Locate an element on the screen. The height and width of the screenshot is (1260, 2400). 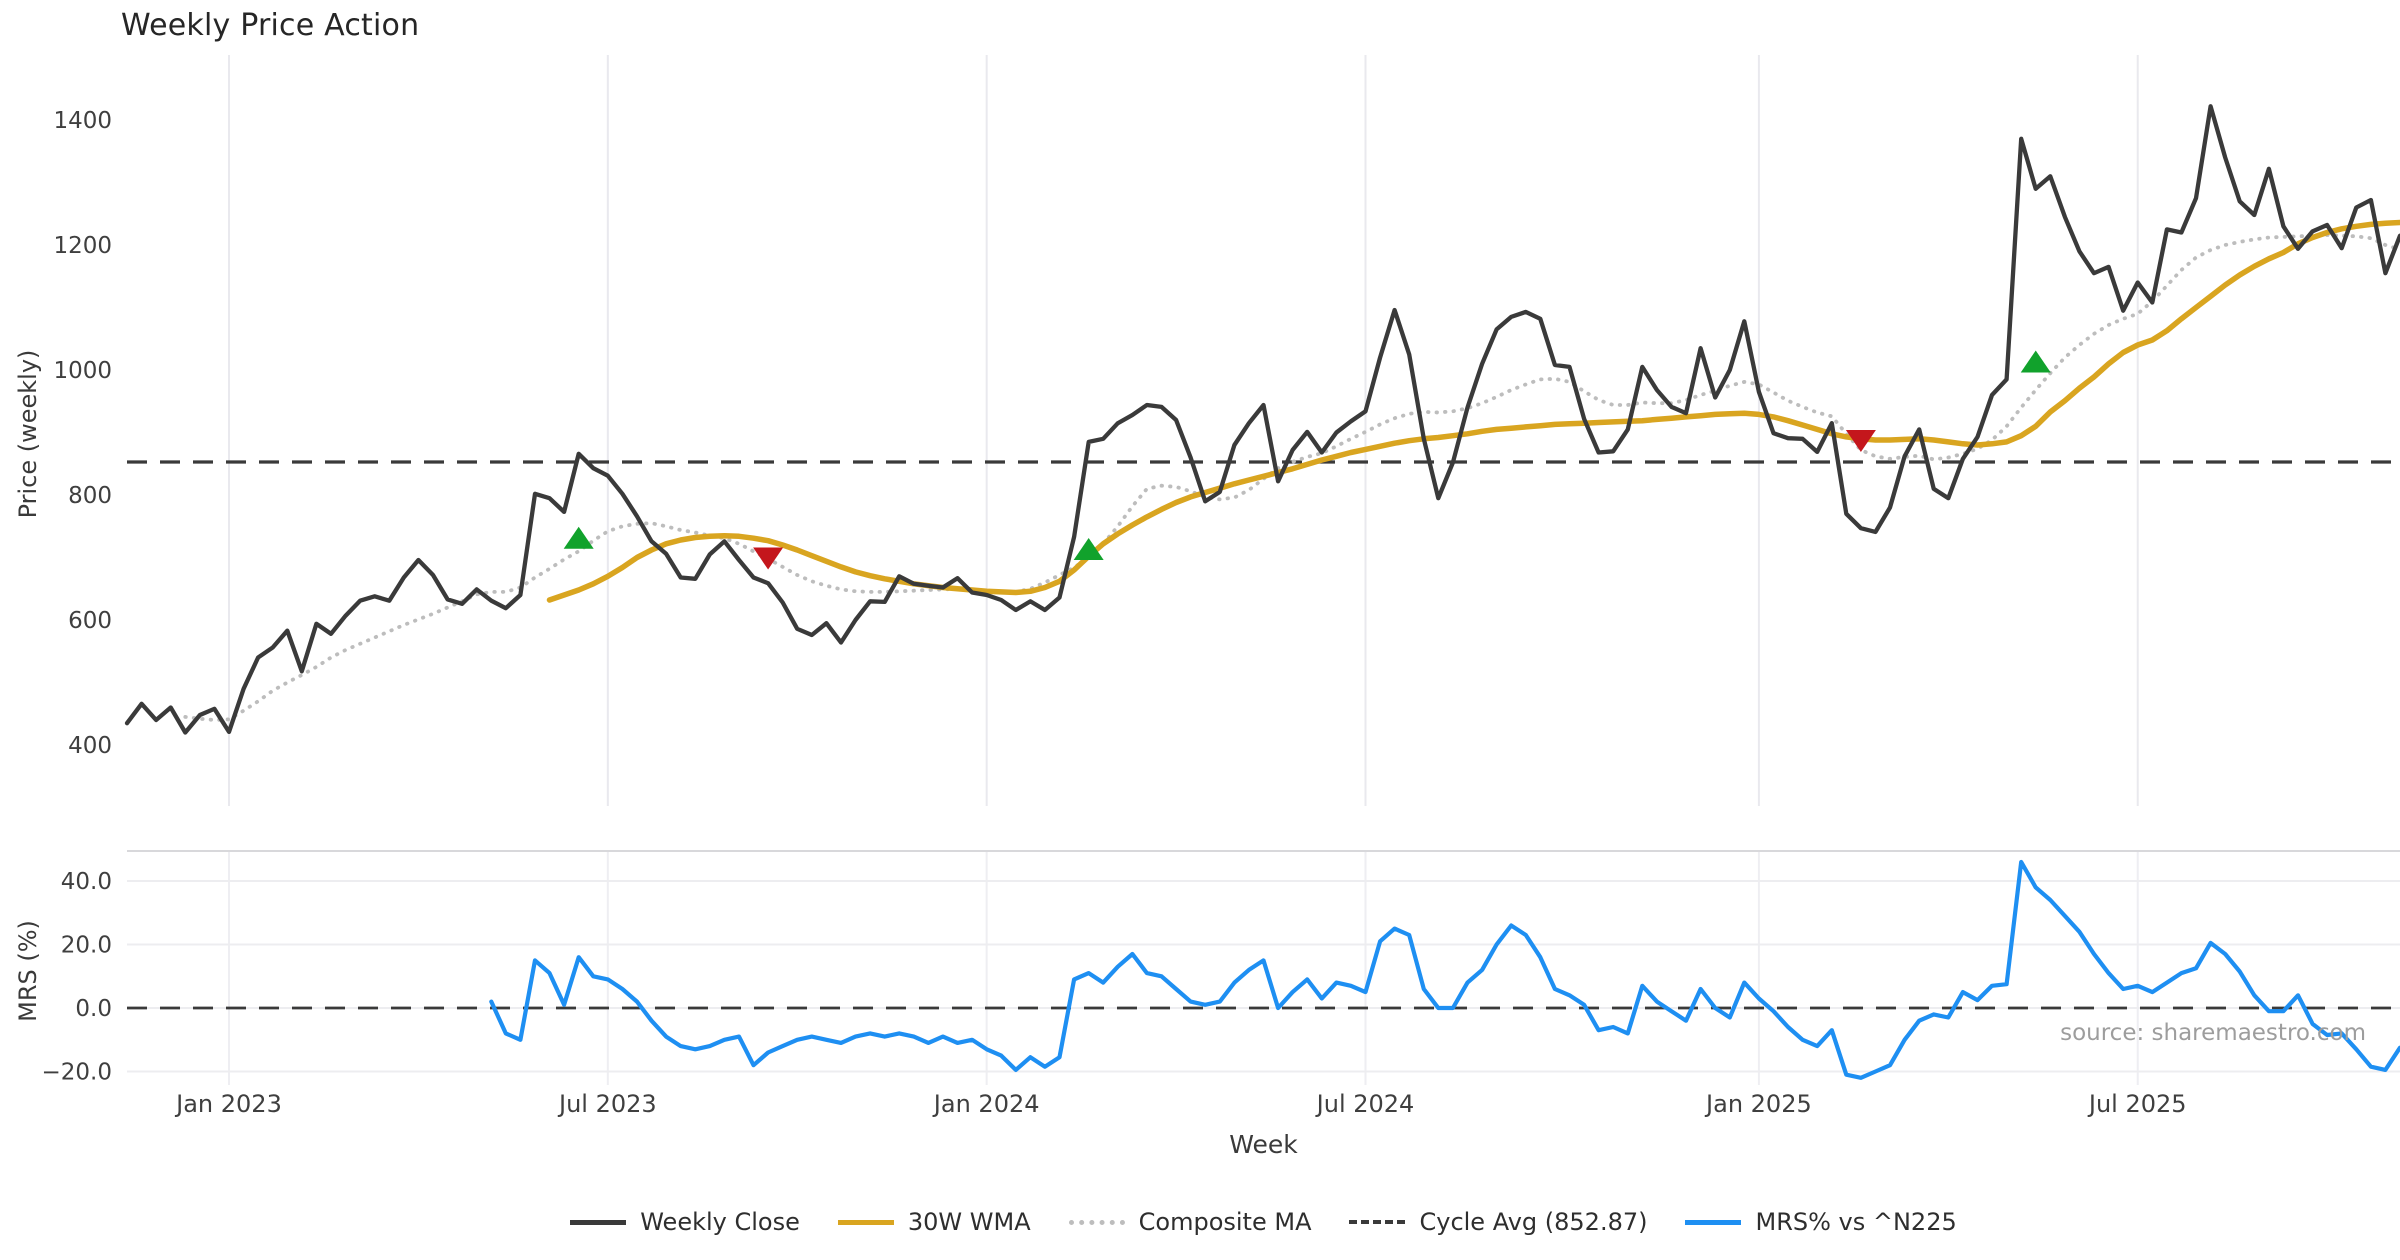
mrs-line is located at coordinates (1444, 969).